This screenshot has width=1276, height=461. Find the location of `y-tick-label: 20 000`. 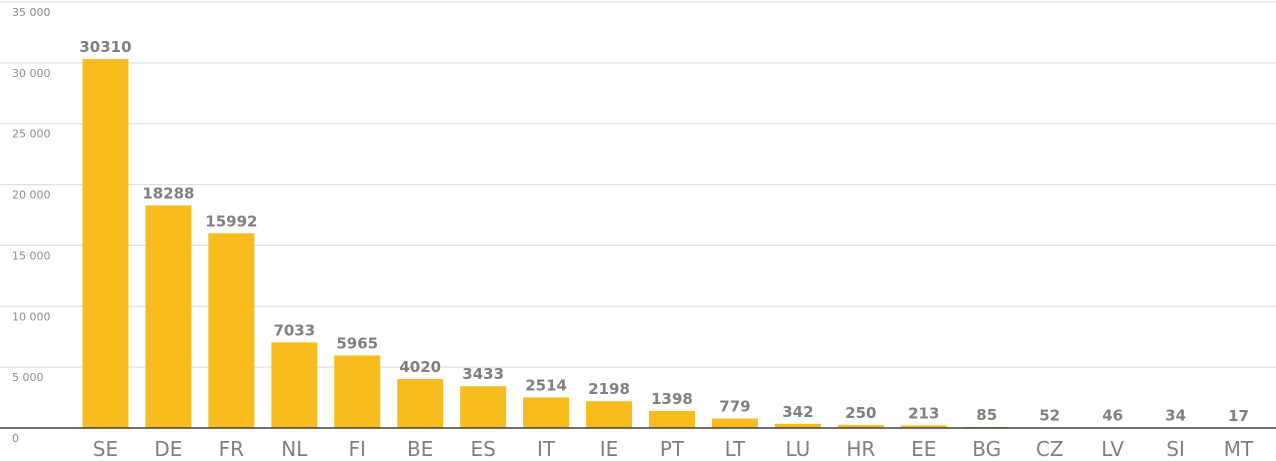

y-tick-label: 20 000 is located at coordinates (31, 195).